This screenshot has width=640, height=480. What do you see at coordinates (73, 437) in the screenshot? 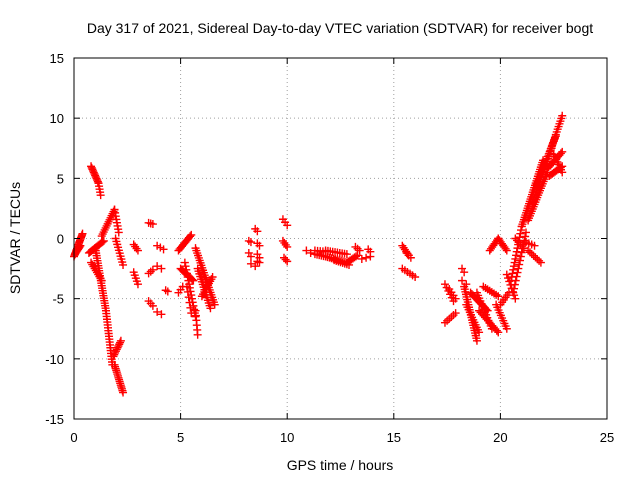
I see `x-tick-label: 0` at bounding box center [73, 437].